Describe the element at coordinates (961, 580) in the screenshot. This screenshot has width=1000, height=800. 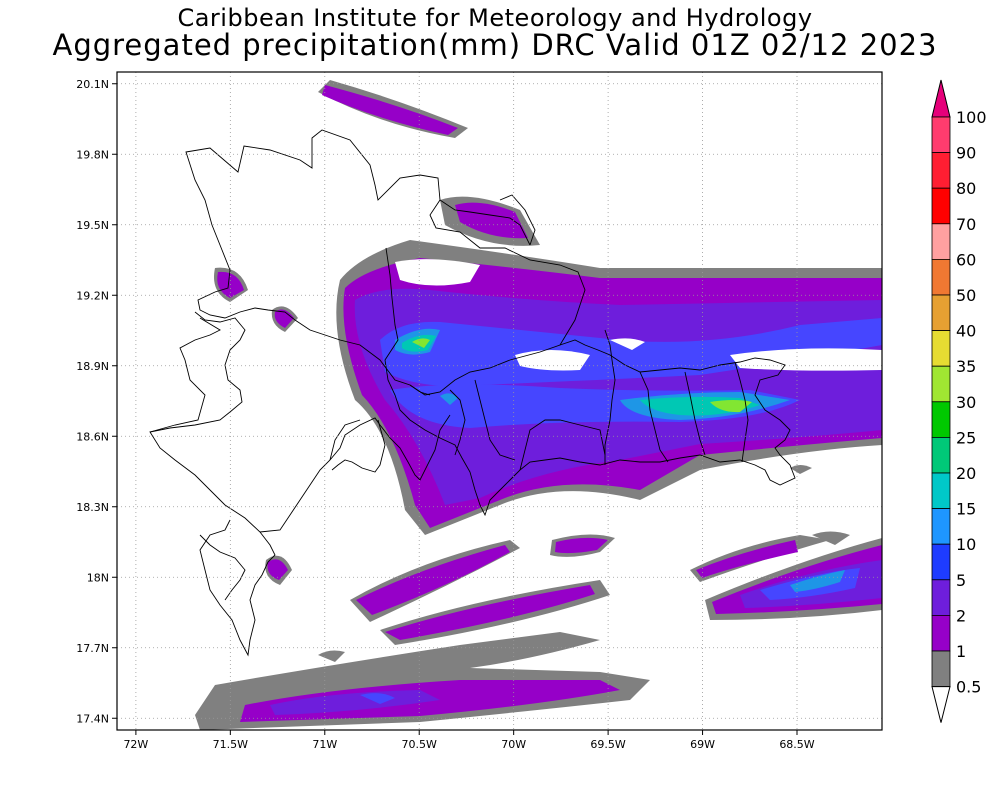
I see `colorbar-label: 5` at that location.